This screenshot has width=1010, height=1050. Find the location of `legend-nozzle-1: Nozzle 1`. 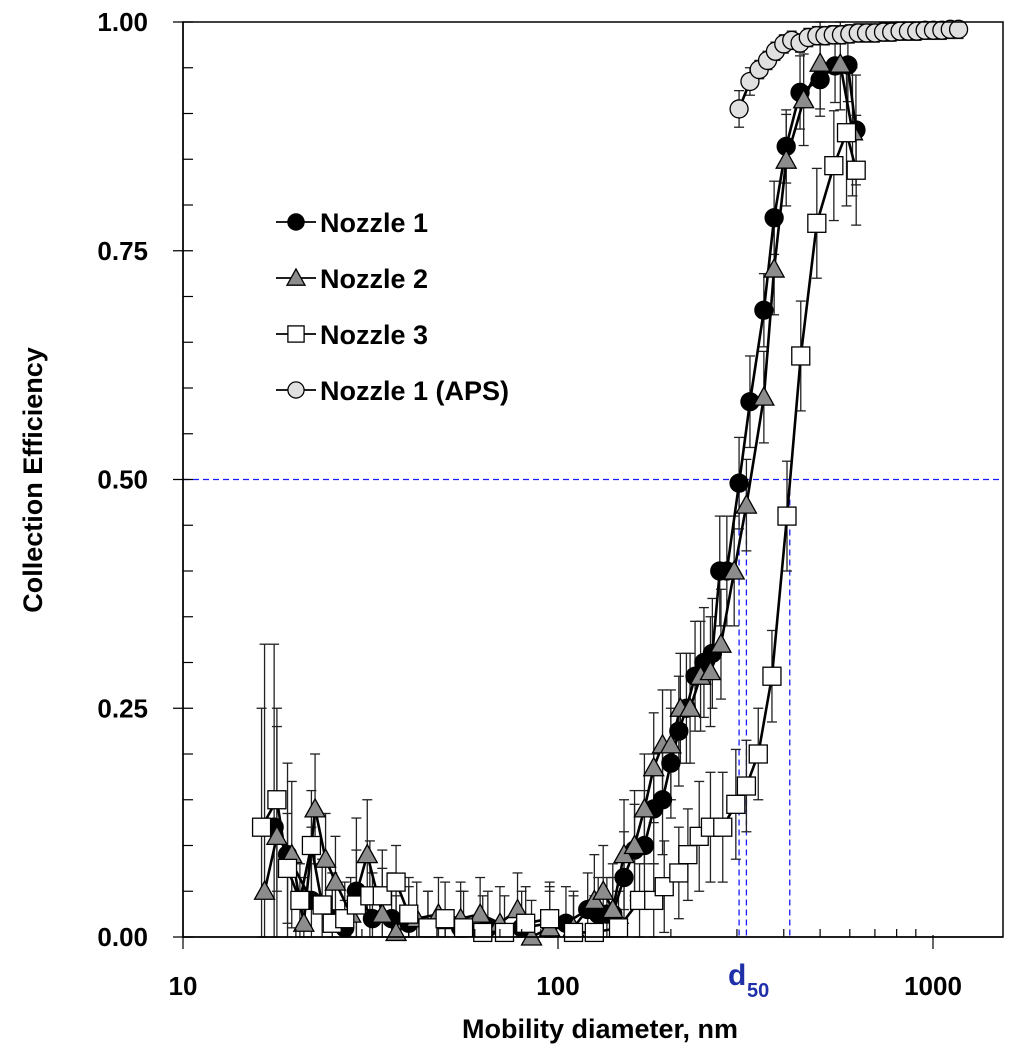

legend-nozzle-1: Nozzle 1 is located at coordinates (352, 223).